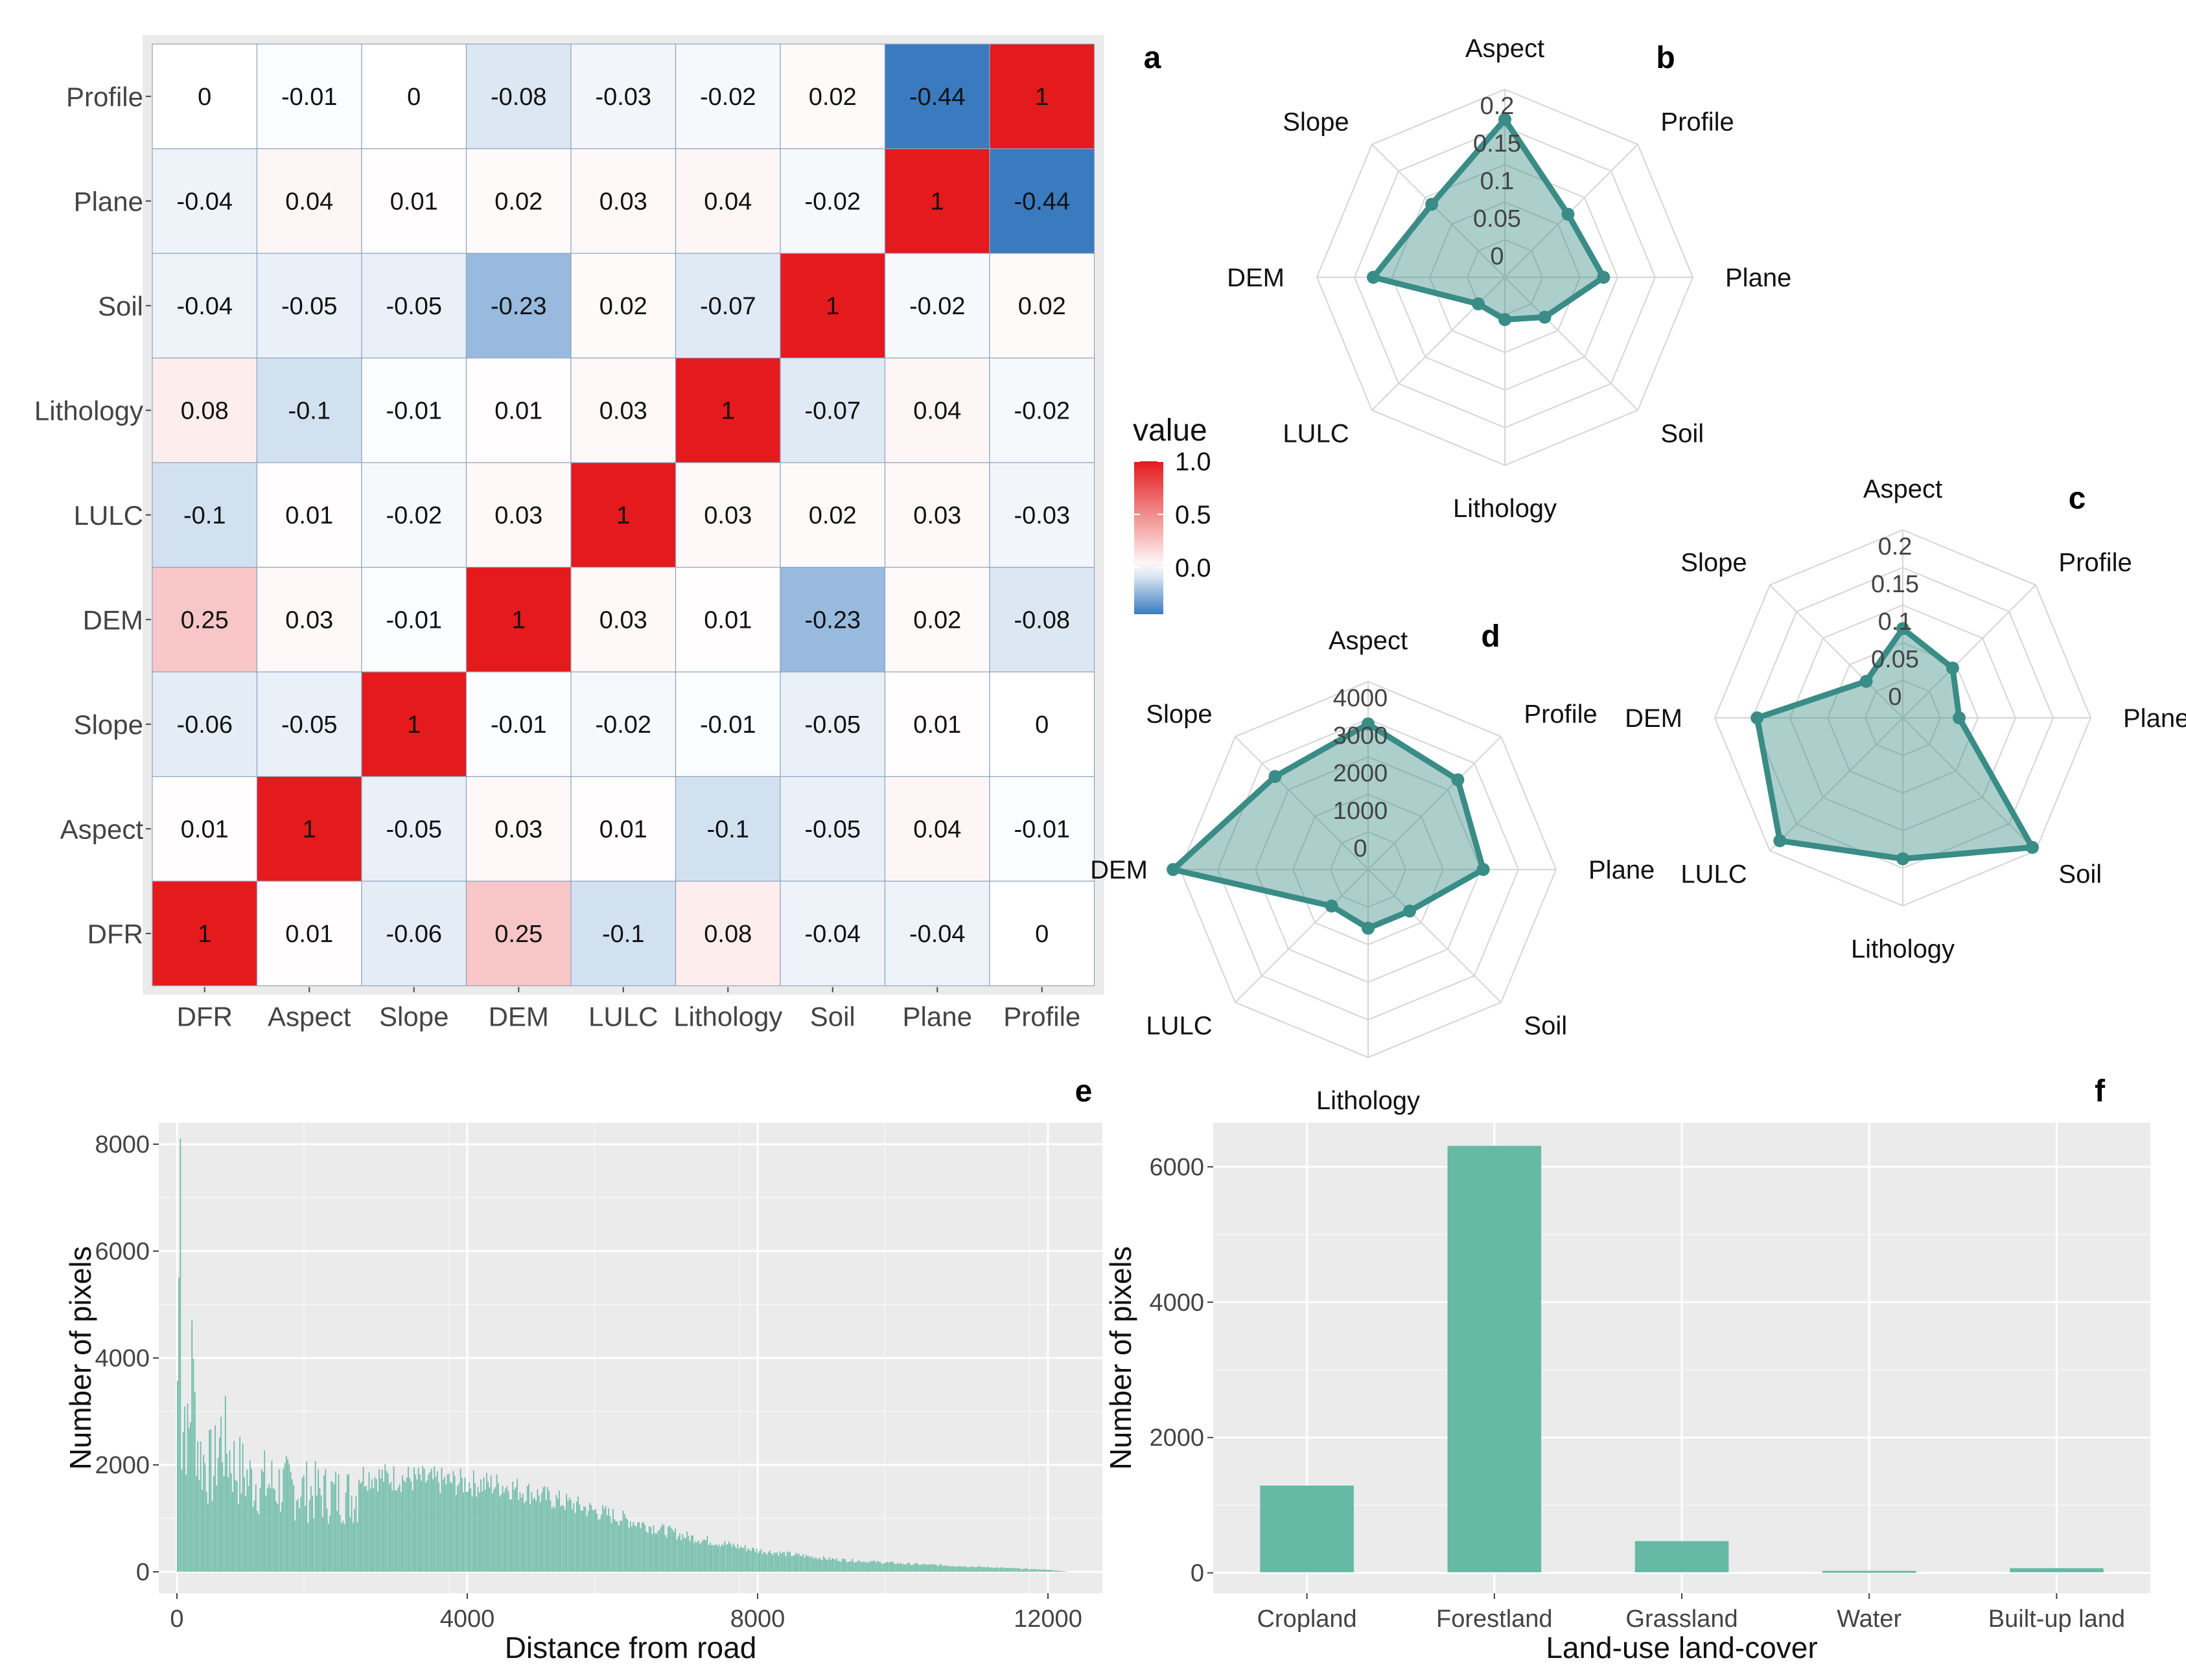 The image size is (2186, 1680). I want to click on x-tick-label: 4000, so click(467, 1619).